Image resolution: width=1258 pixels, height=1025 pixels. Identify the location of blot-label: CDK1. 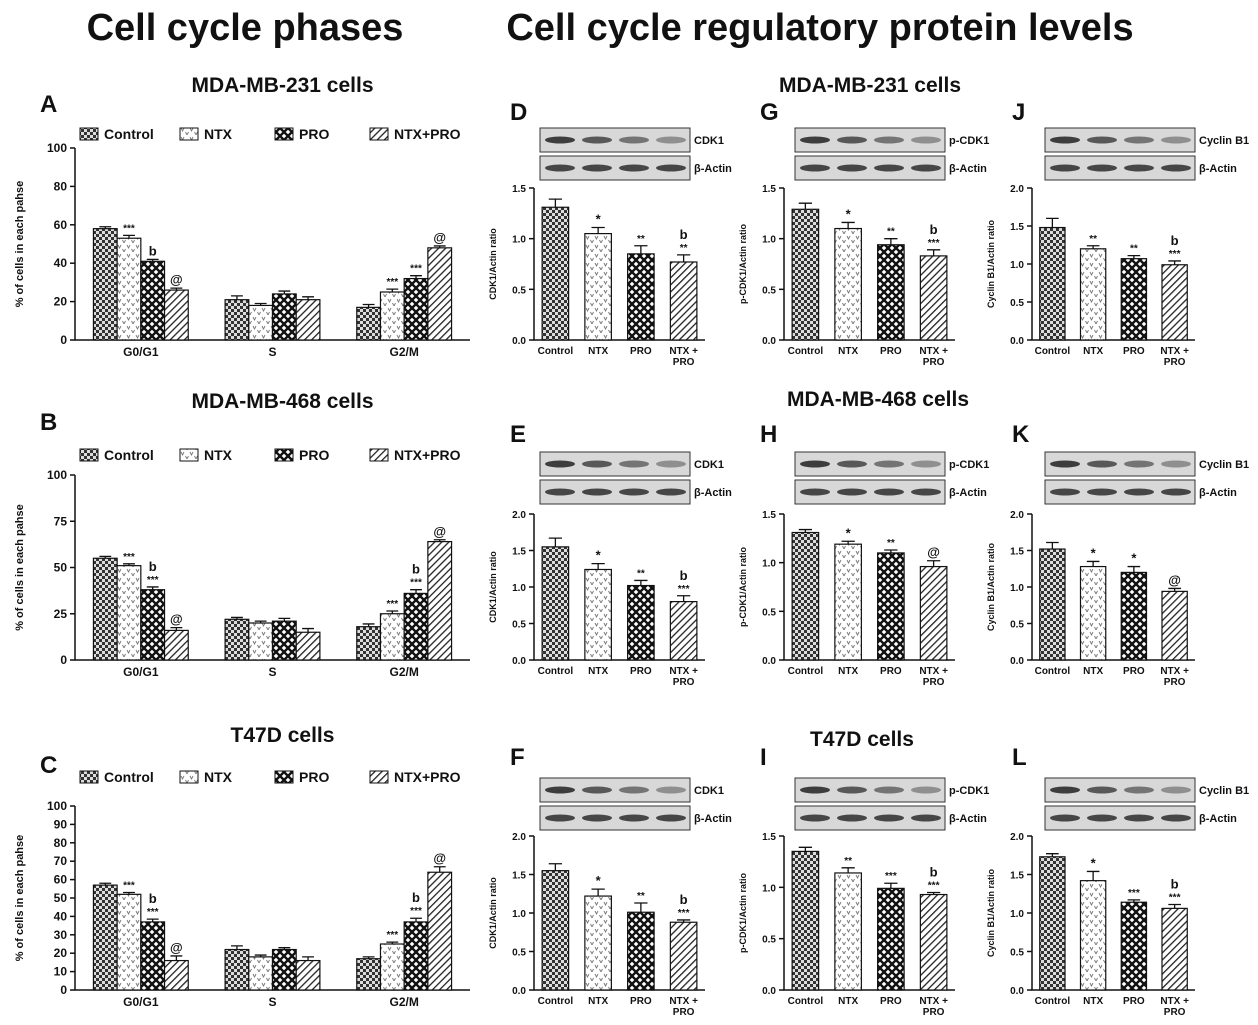
(709, 791).